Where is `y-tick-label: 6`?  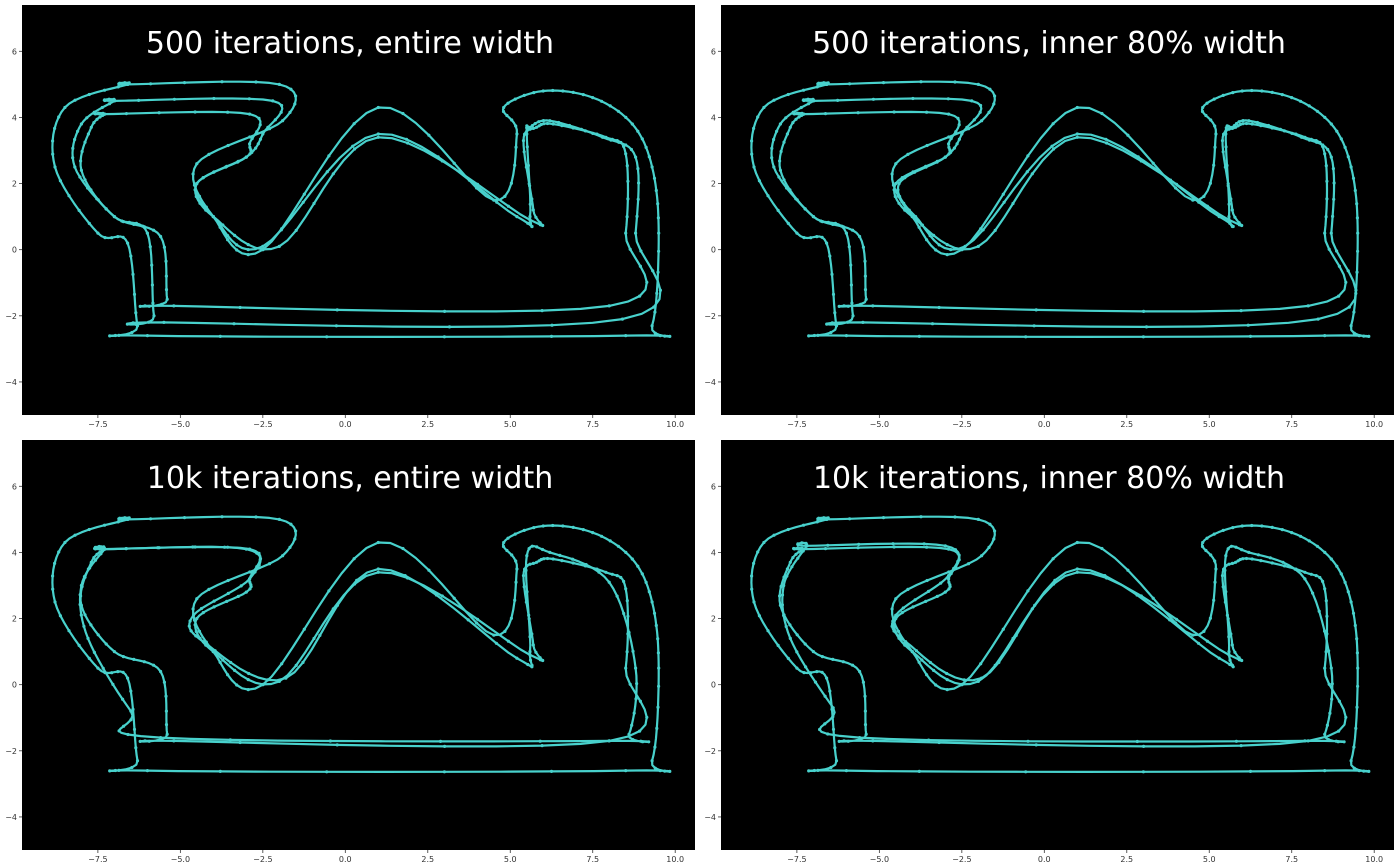 y-tick-label: 6 is located at coordinates (14, 51).